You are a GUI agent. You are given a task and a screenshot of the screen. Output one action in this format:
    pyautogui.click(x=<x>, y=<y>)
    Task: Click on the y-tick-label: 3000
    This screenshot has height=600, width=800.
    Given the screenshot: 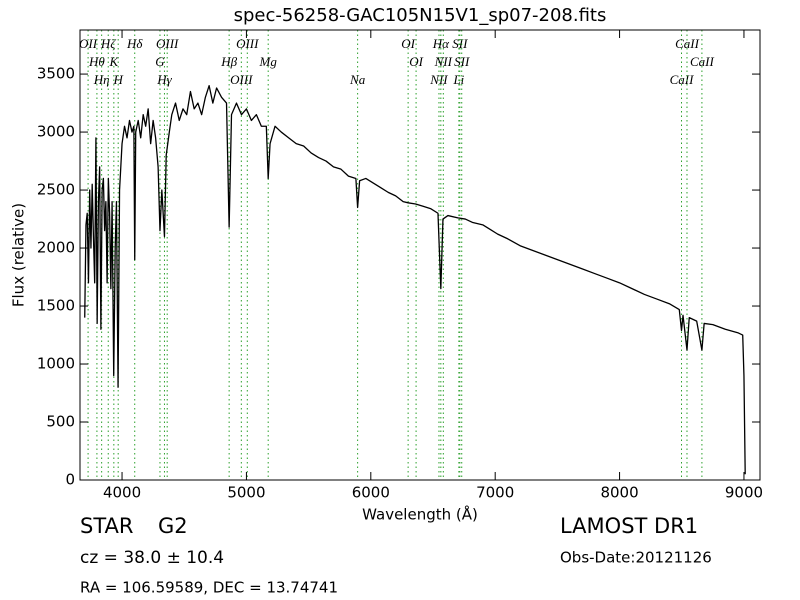 What is the action you would take?
    pyautogui.click(x=56, y=132)
    